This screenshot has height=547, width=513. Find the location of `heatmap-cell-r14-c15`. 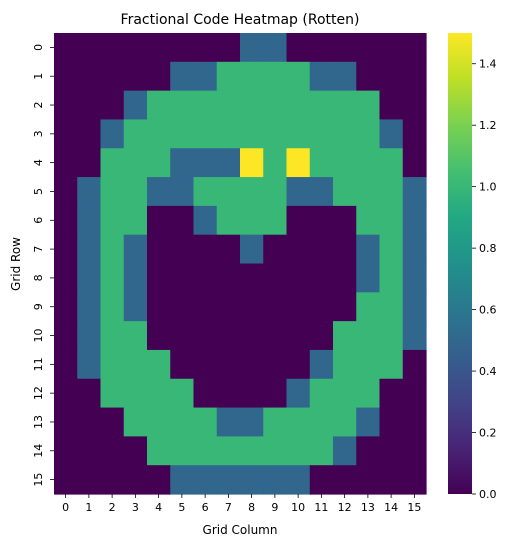

heatmap-cell-r14-c15 is located at coordinates (414, 451).